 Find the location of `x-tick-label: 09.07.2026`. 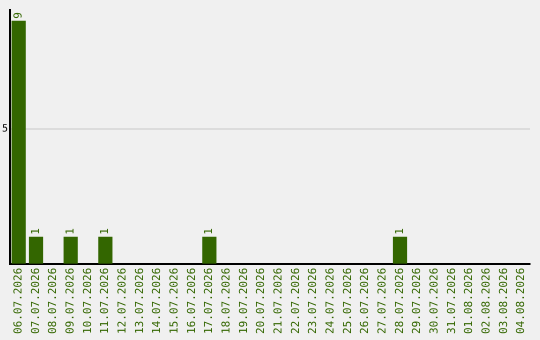

x-tick-label: 09.07.2026 is located at coordinates (70, 301).